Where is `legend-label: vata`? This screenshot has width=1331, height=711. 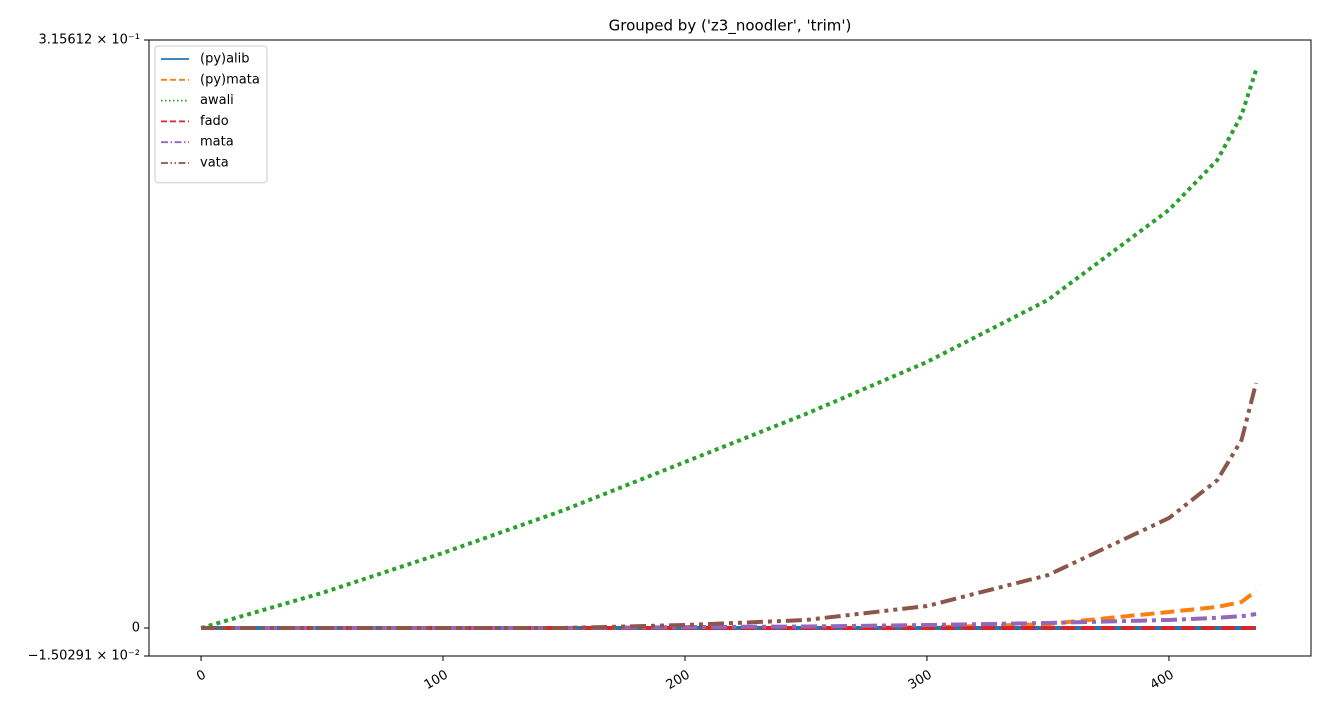
legend-label: vata is located at coordinates (214, 163).